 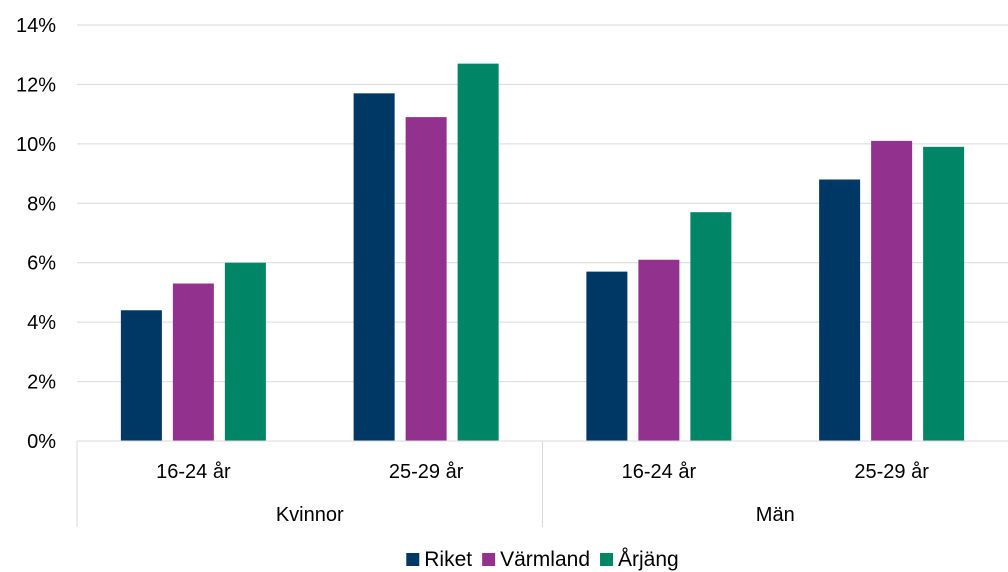 What do you see at coordinates (36, 85) in the screenshot?
I see `y-tick-label: 12%` at bounding box center [36, 85].